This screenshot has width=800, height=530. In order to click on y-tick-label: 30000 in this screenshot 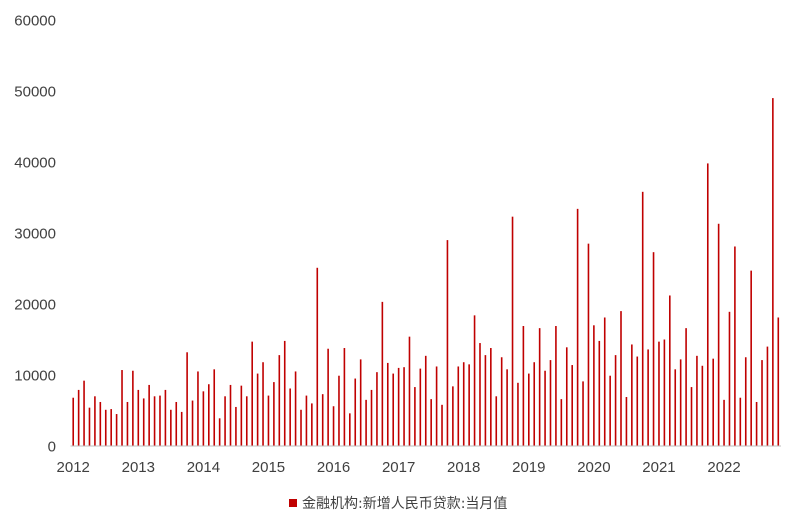, I will do `click(35, 234)`.